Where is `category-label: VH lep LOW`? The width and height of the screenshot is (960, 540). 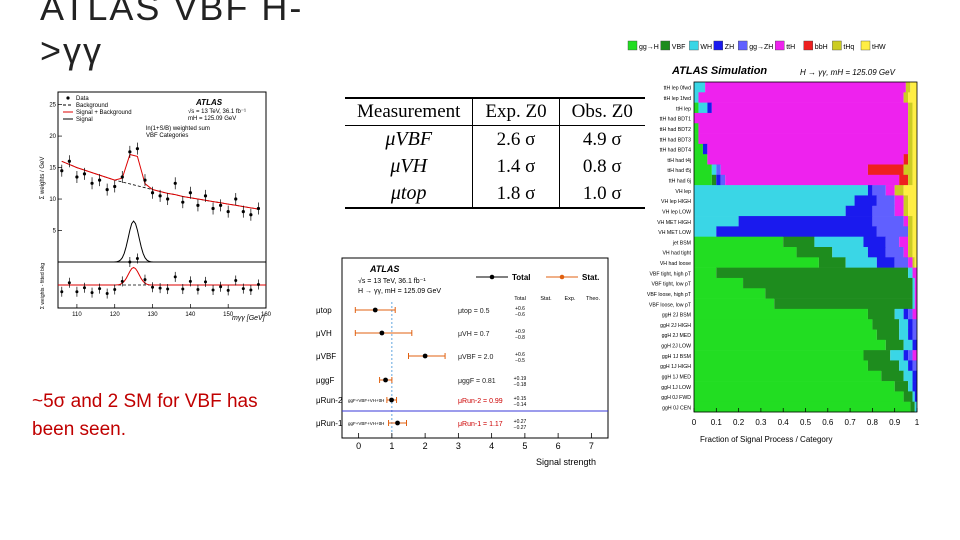 category-label: VH lep LOW is located at coordinates (676, 212).